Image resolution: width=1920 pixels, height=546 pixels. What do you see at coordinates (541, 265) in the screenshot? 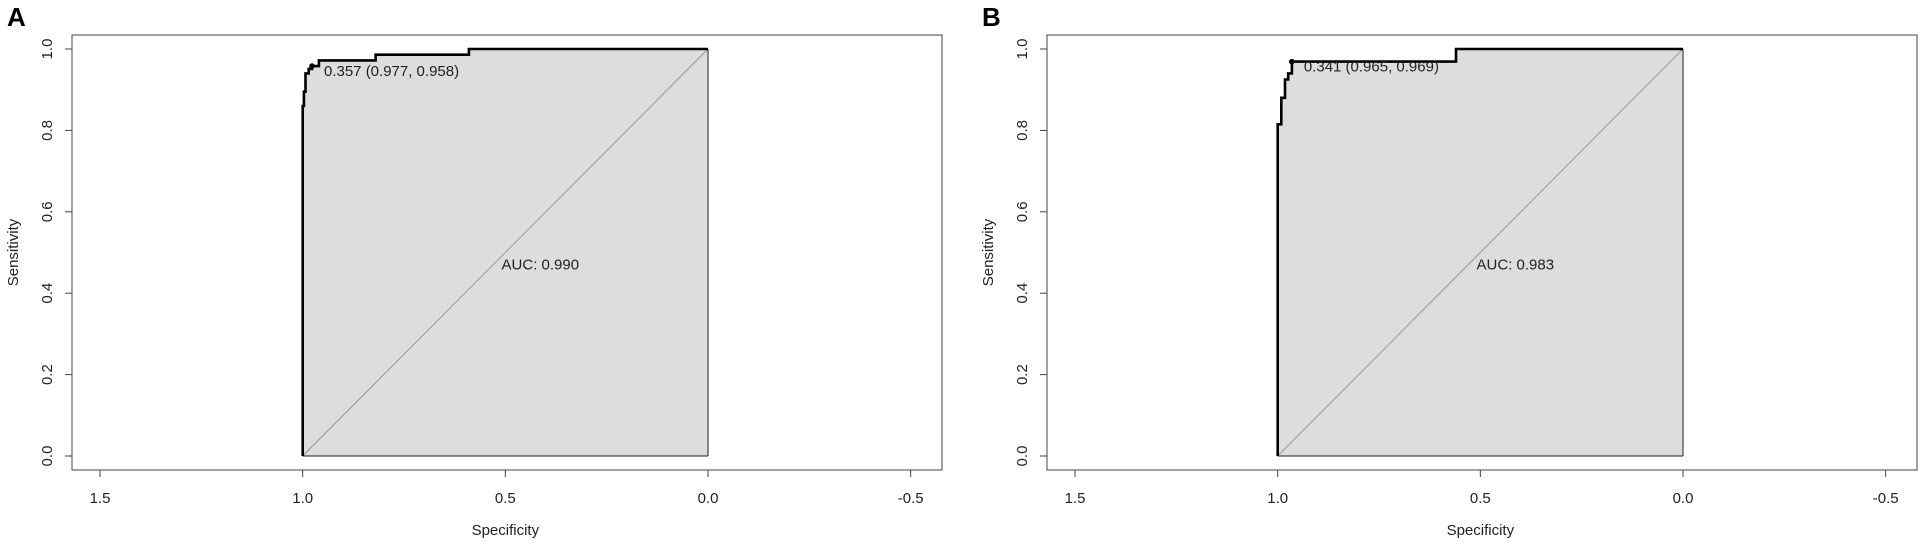
I see `auc-label: AUC: 0.990` at bounding box center [541, 265].